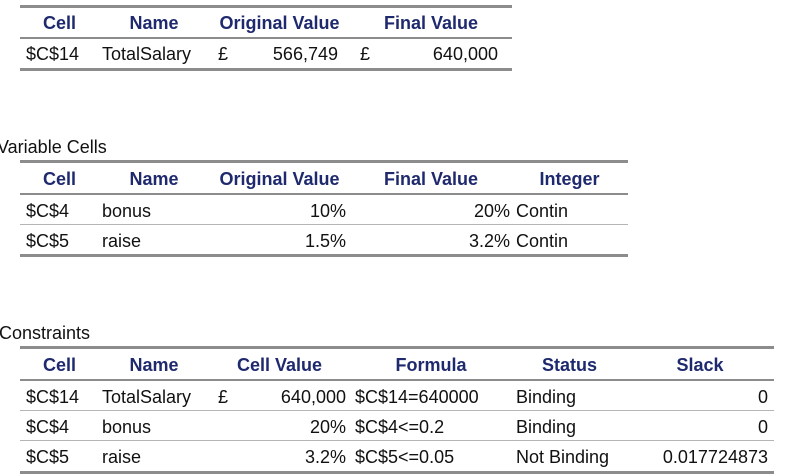 The width and height of the screenshot is (796, 476). What do you see at coordinates (53, 54) in the screenshot?
I see `obj-row-cell: $C$14` at bounding box center [53, 54].